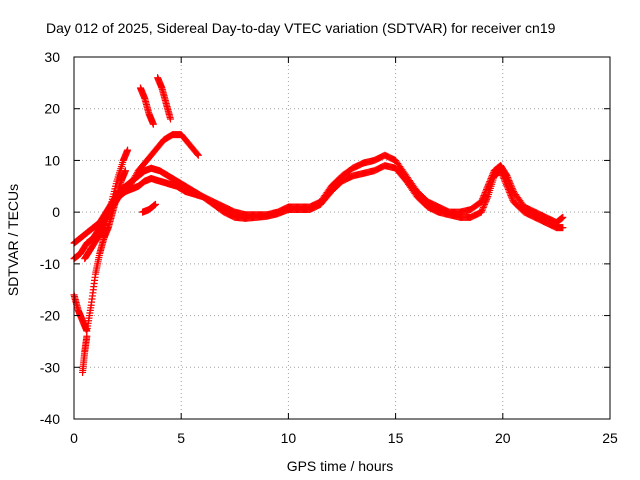 This screenshot has width=640, height=480. Describe the element at coordinates (50, 264) in the screenshot. I see `y-tick-label: -10` at that location.